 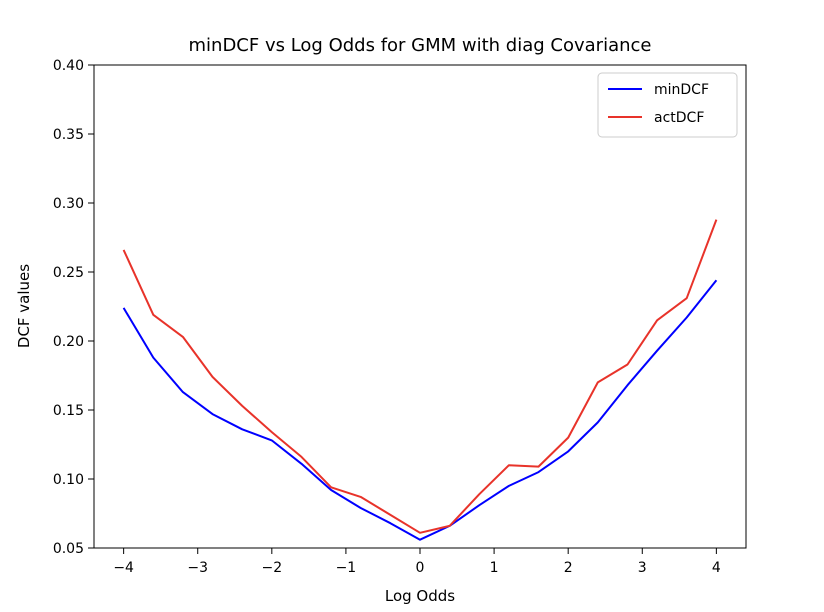 I want to click on y-tick-label: 0.35, so click(x=68, y=135).